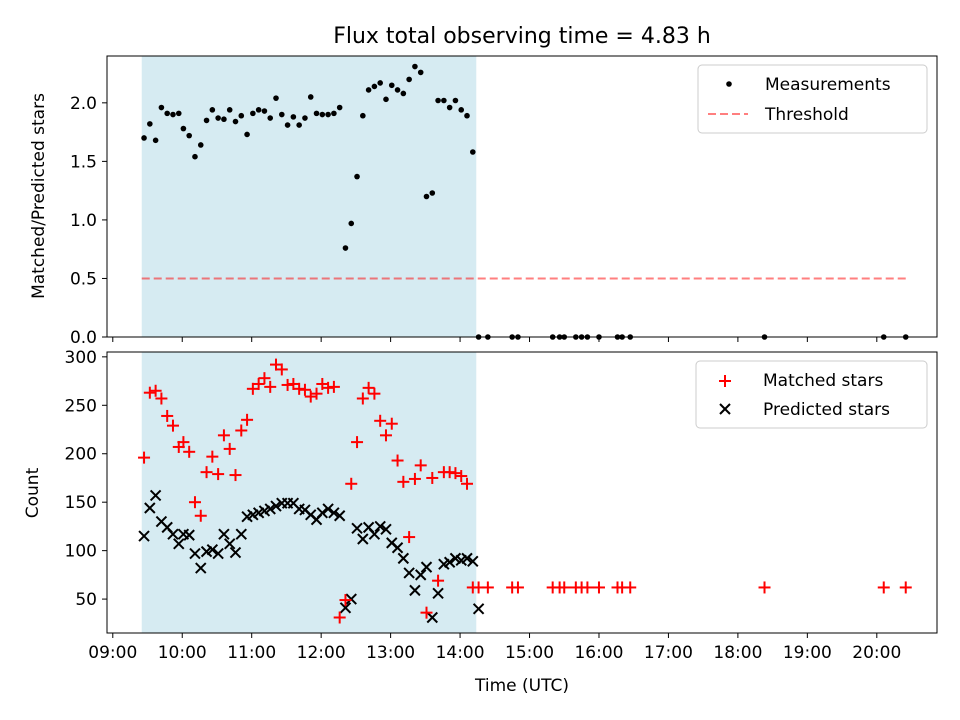 This screenshot has height=720, width=960. What do you see at coordinates (729, 84) in the screenshot?
I see `legend-marker-measurements` at bounding box center [729, 84].